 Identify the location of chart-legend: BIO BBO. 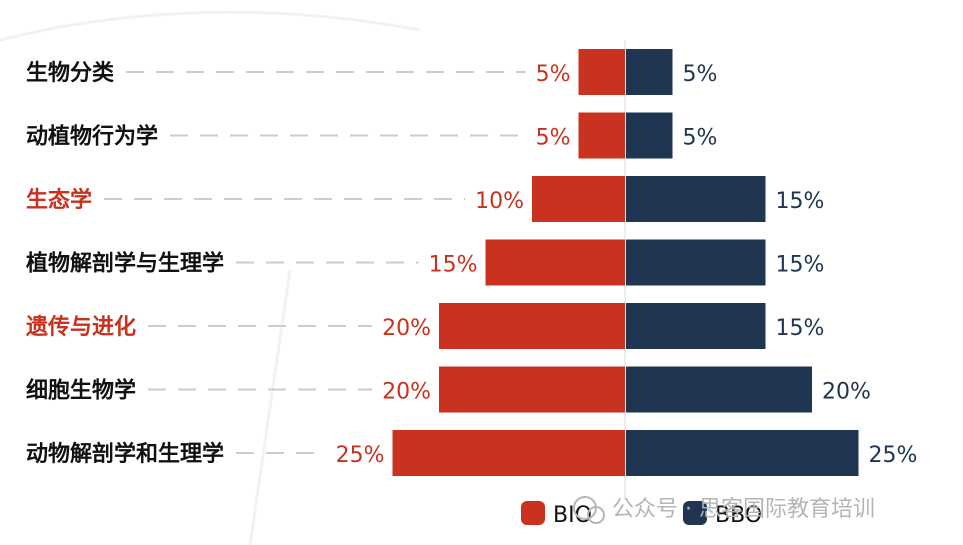
(641, 514).